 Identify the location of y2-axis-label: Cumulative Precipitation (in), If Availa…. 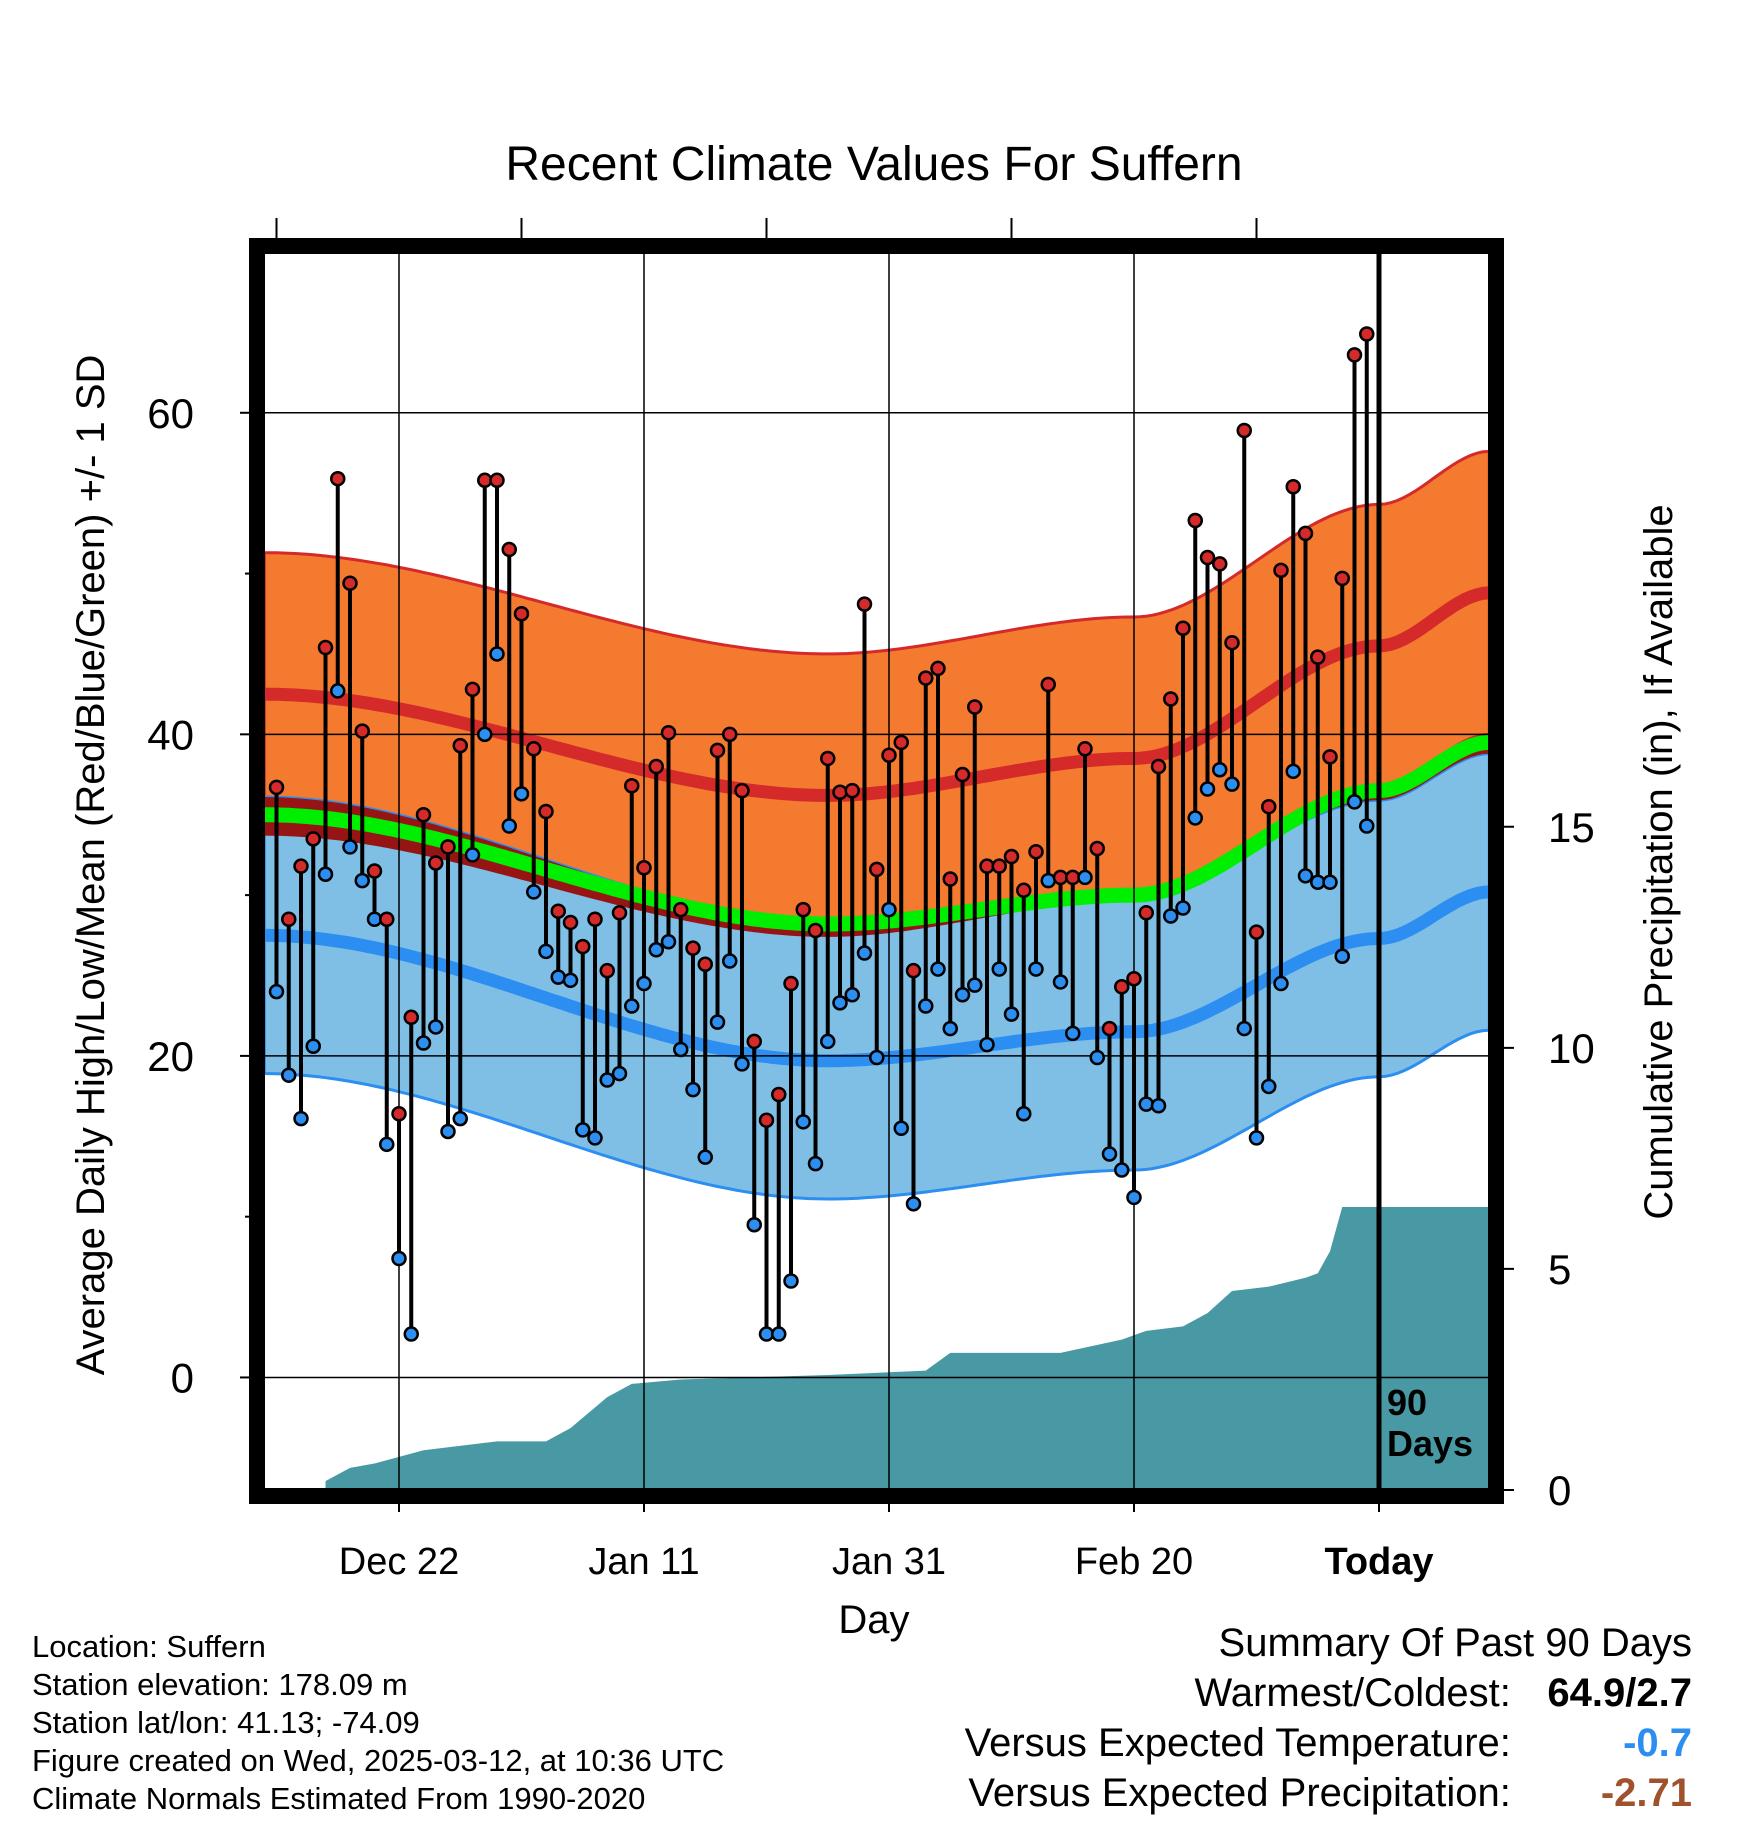
(1659, 861).